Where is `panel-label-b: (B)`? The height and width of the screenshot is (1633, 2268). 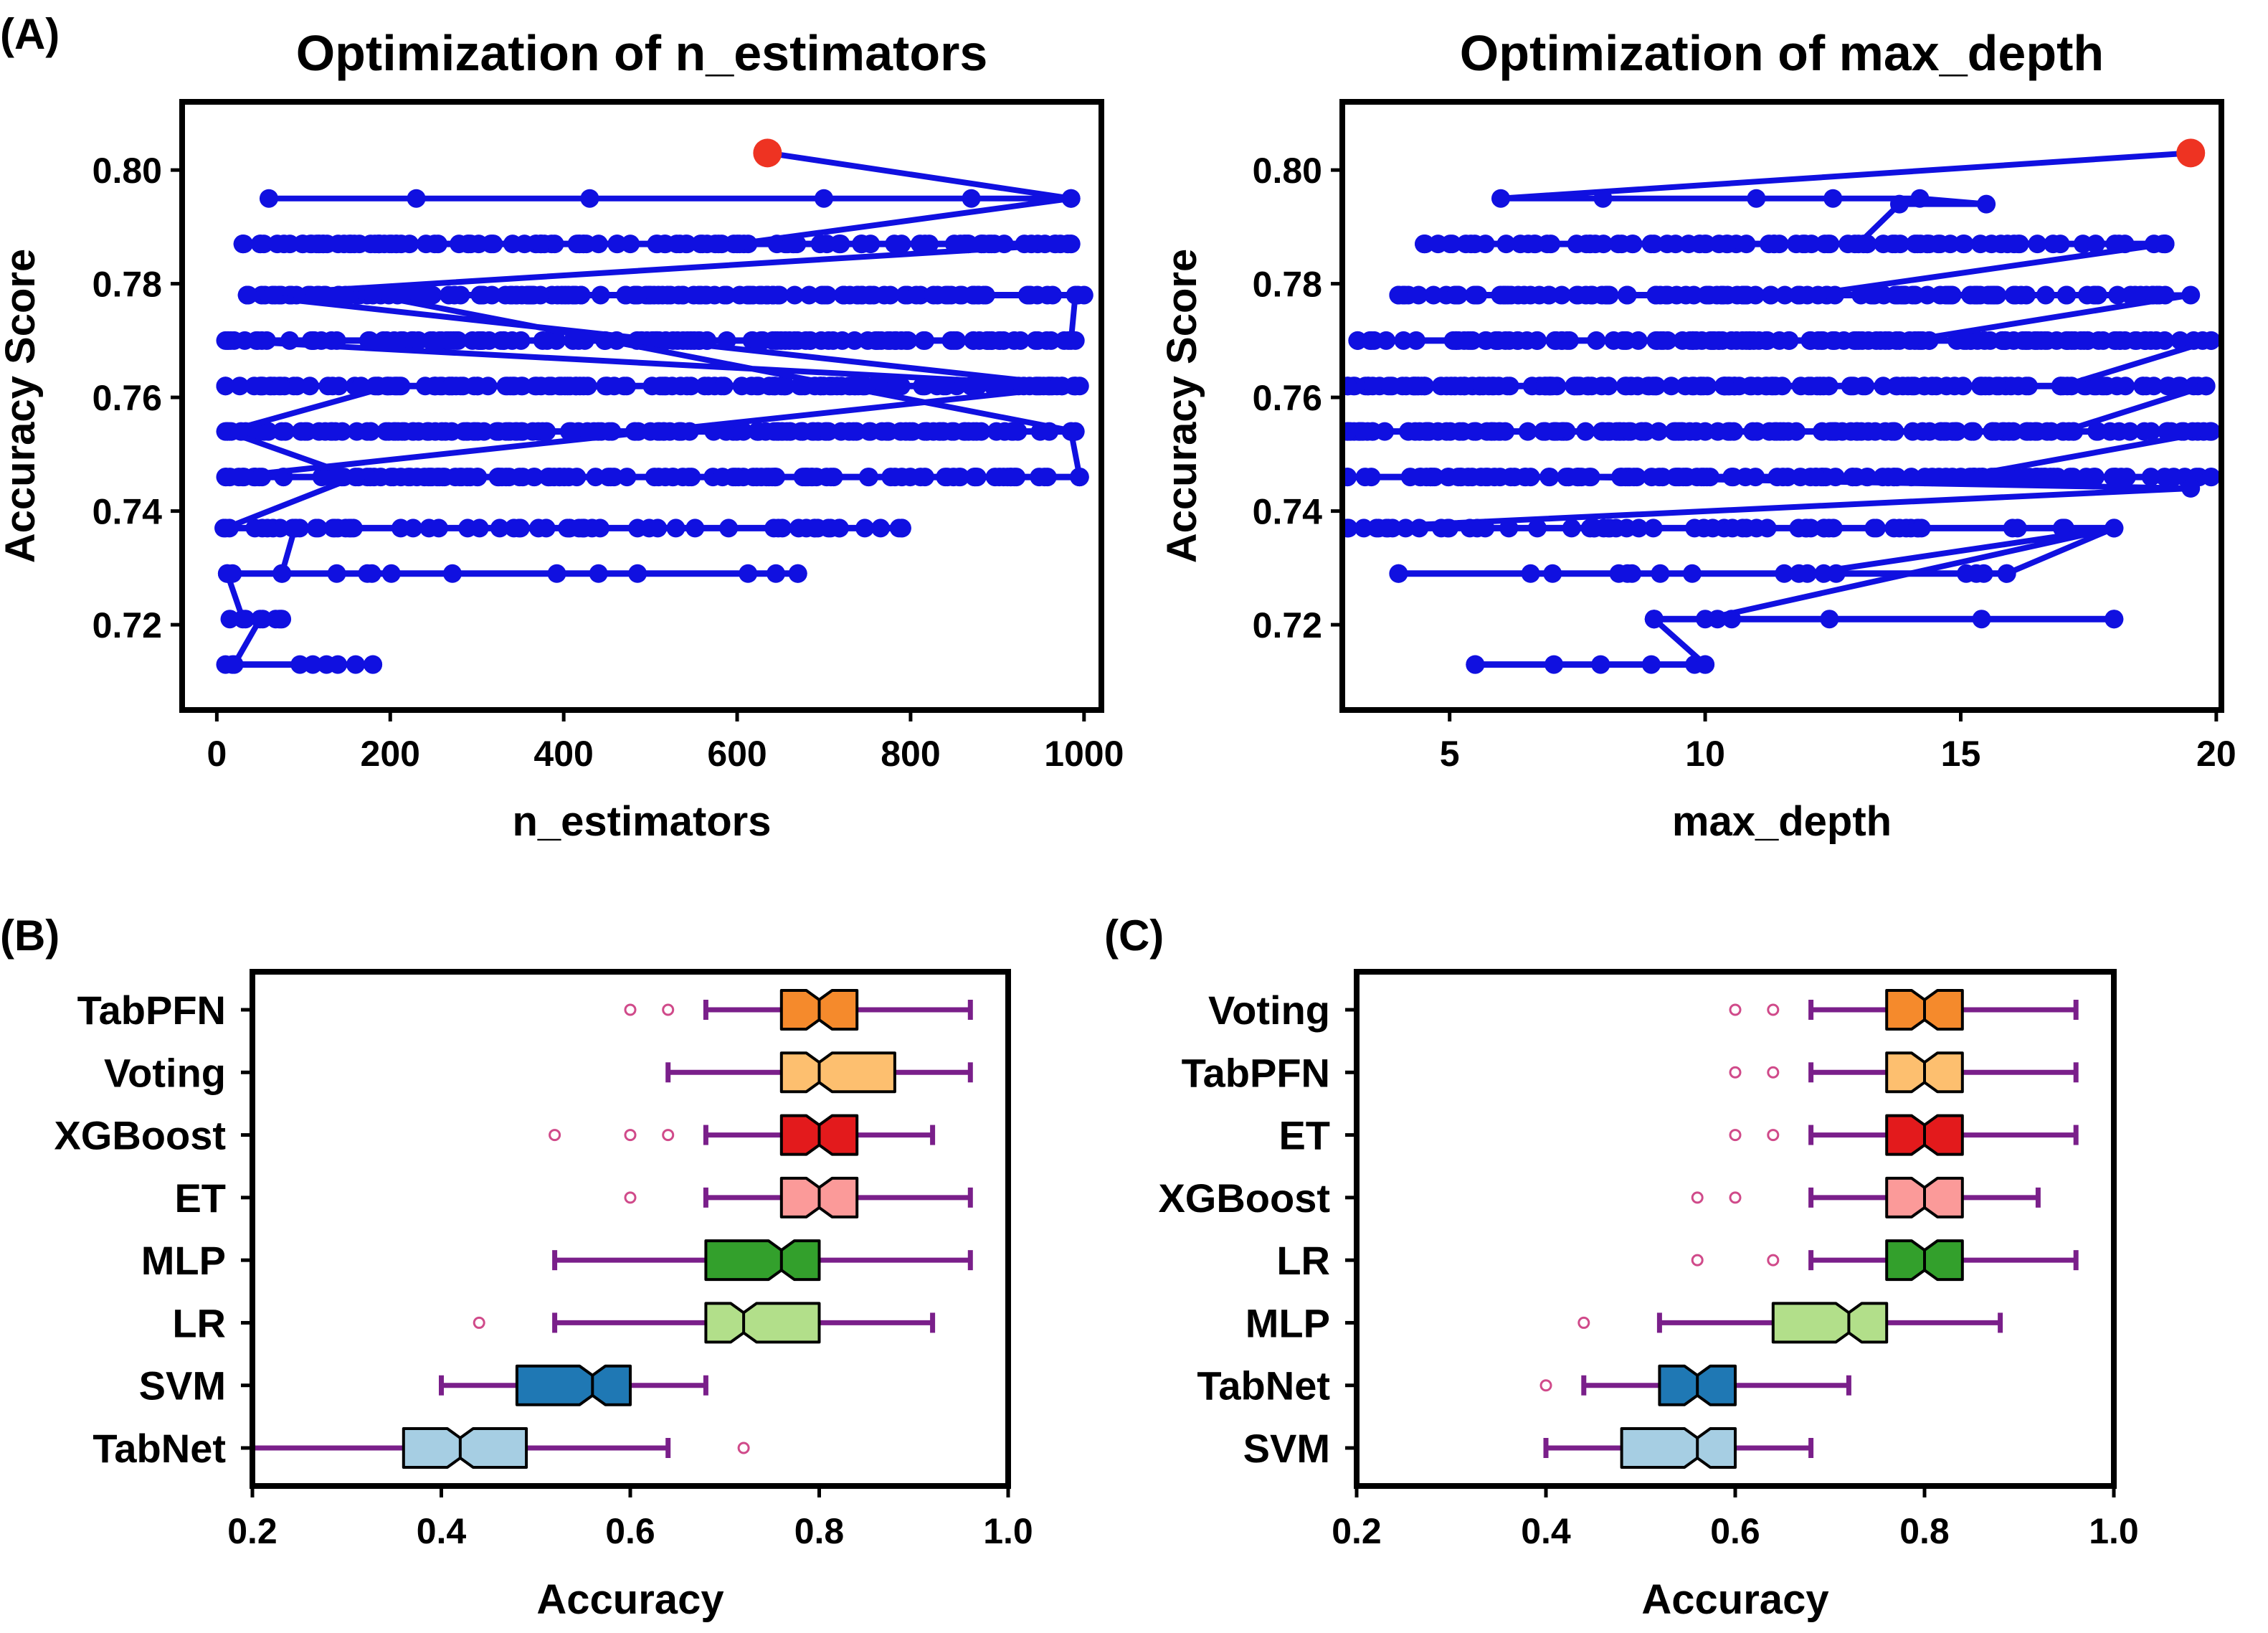 panel-label-b: (B) is located at coordinates (30, 936).